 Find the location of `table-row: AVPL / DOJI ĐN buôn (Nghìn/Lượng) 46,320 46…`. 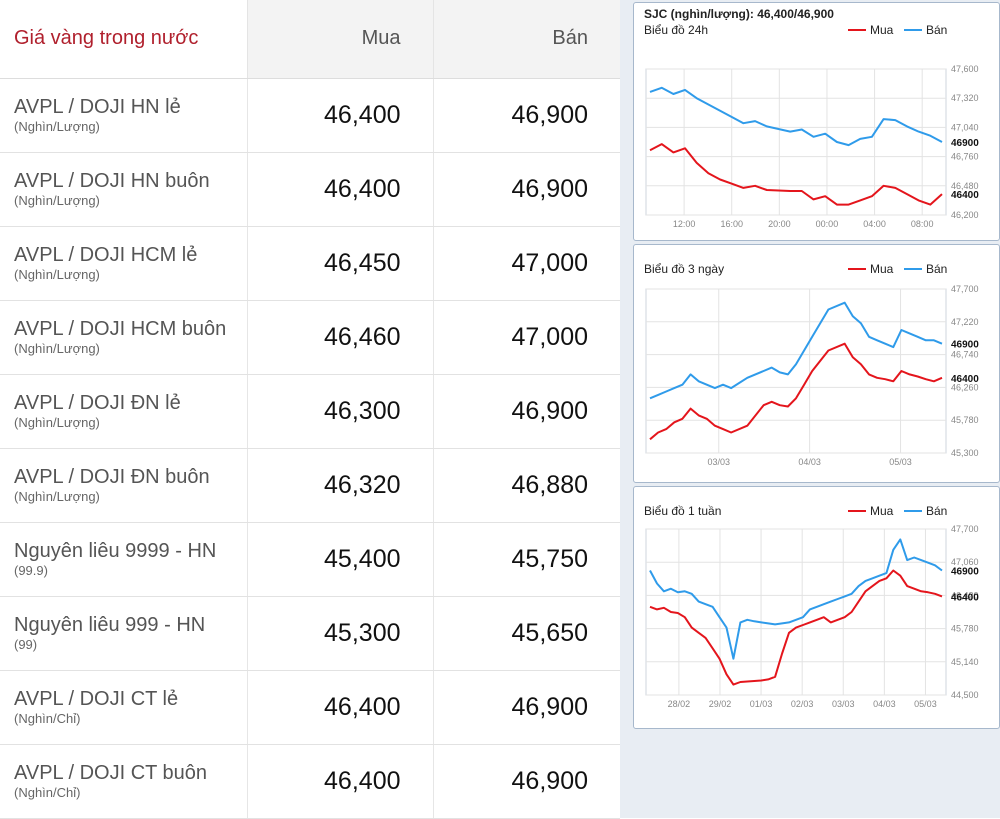

table-row: AVPL / DOJI ĐN buôn (Nghìn/Lượng) 46,320 46… is located at coordinates (310, 485).